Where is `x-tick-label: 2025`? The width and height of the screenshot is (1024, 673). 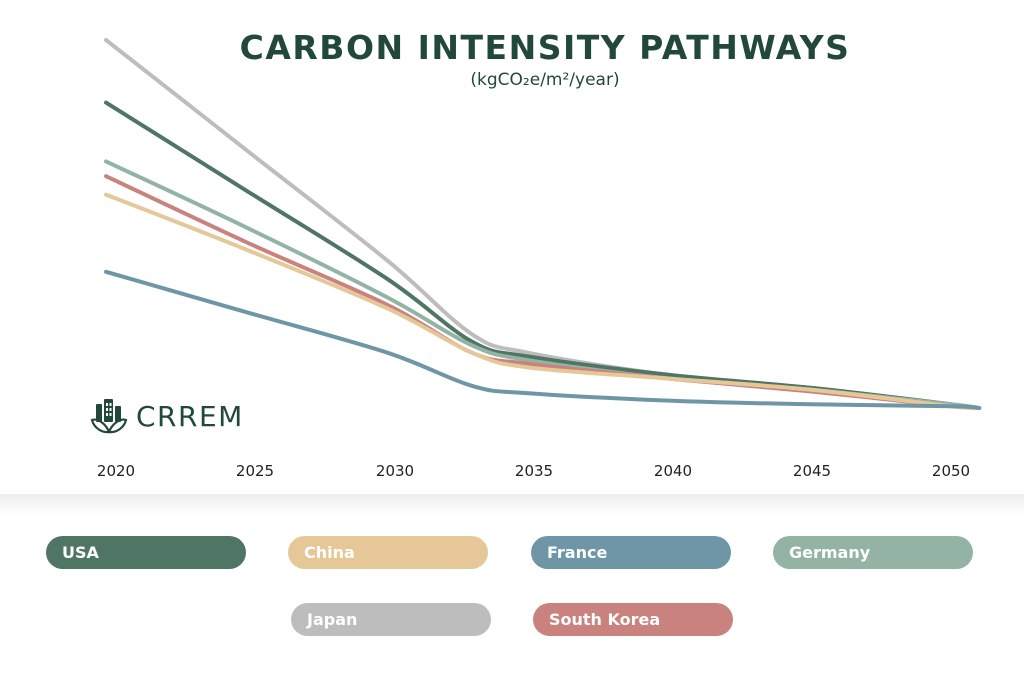 x-tick-label: 2025 is located at coordinates (255, 471).